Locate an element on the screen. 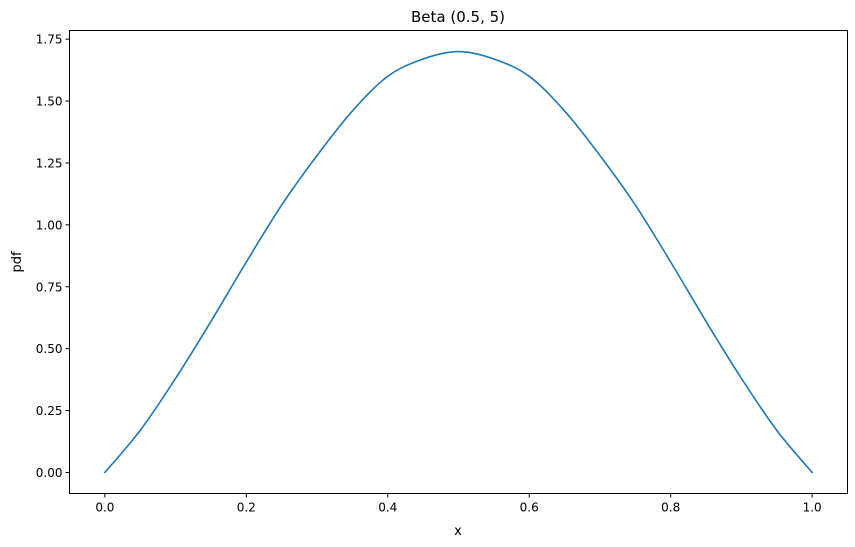  x-tick-label: 0.2 is located at coordinates (246, 508).